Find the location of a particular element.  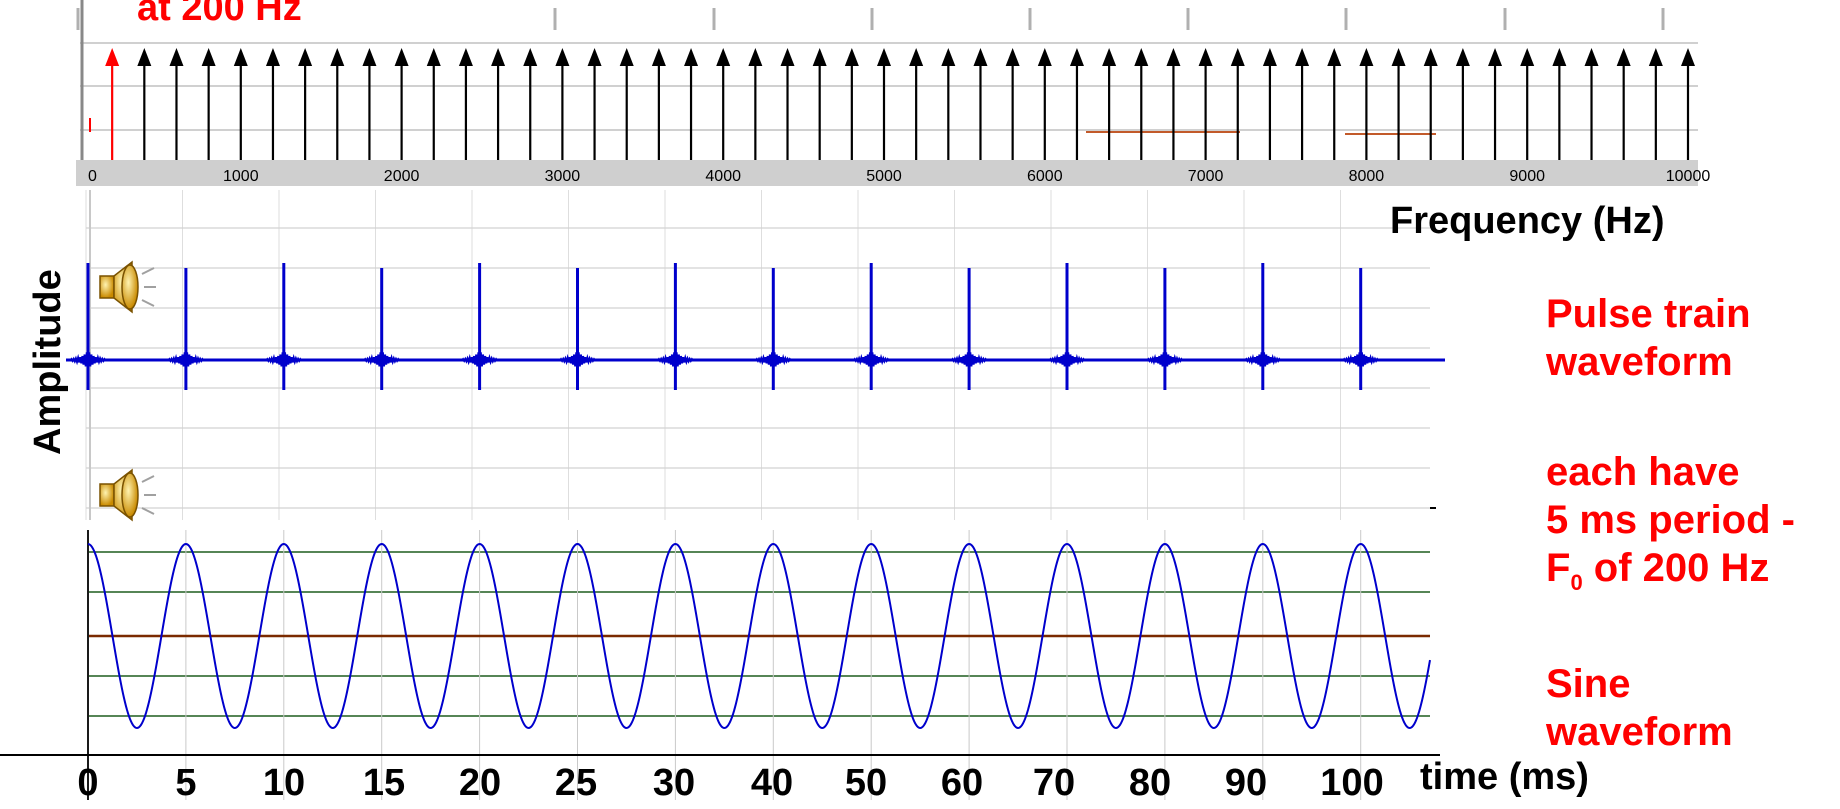

time-tick-label: 70 is located at coordinates (1054, 783).